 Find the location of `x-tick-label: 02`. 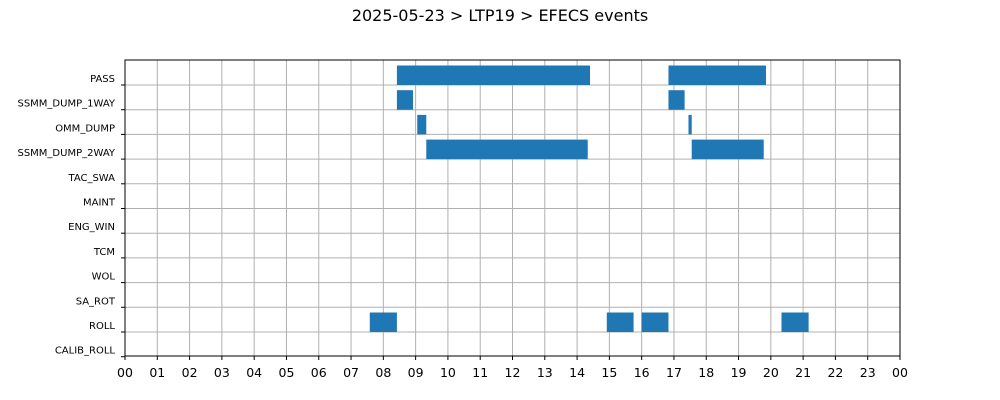

x-tick-label: 02 is located at coordinates (190, 372).